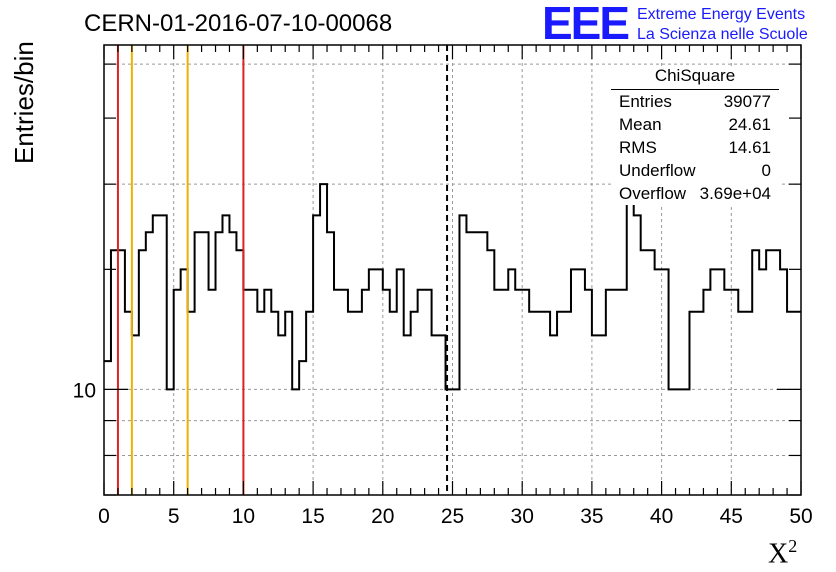 This screenshot has width=836, height=572. What do you see at coordinates (695, 193) in the screenshot?
I see `stats-row-overflow: Overflow 3.69e+04` at bounding box center [695, 193].